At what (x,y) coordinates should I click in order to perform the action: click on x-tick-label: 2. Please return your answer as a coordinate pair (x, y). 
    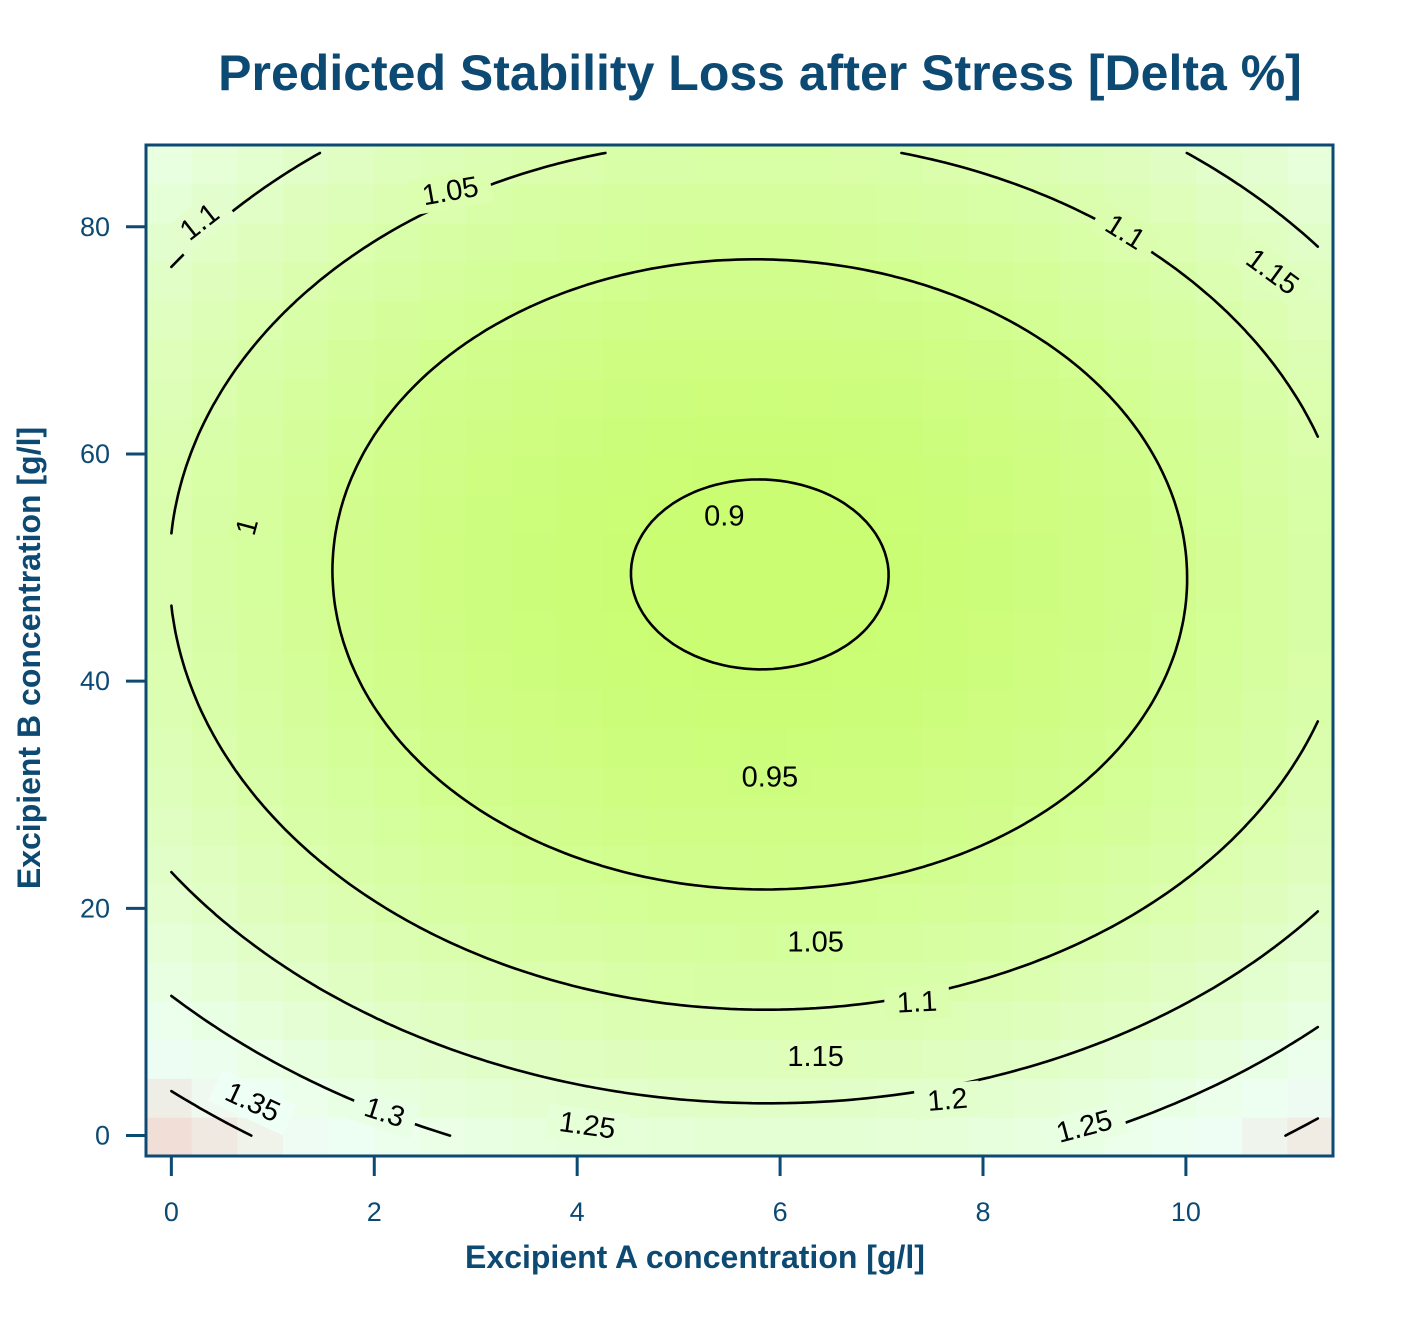
    Looking at the image, I should click on (374, 1212).